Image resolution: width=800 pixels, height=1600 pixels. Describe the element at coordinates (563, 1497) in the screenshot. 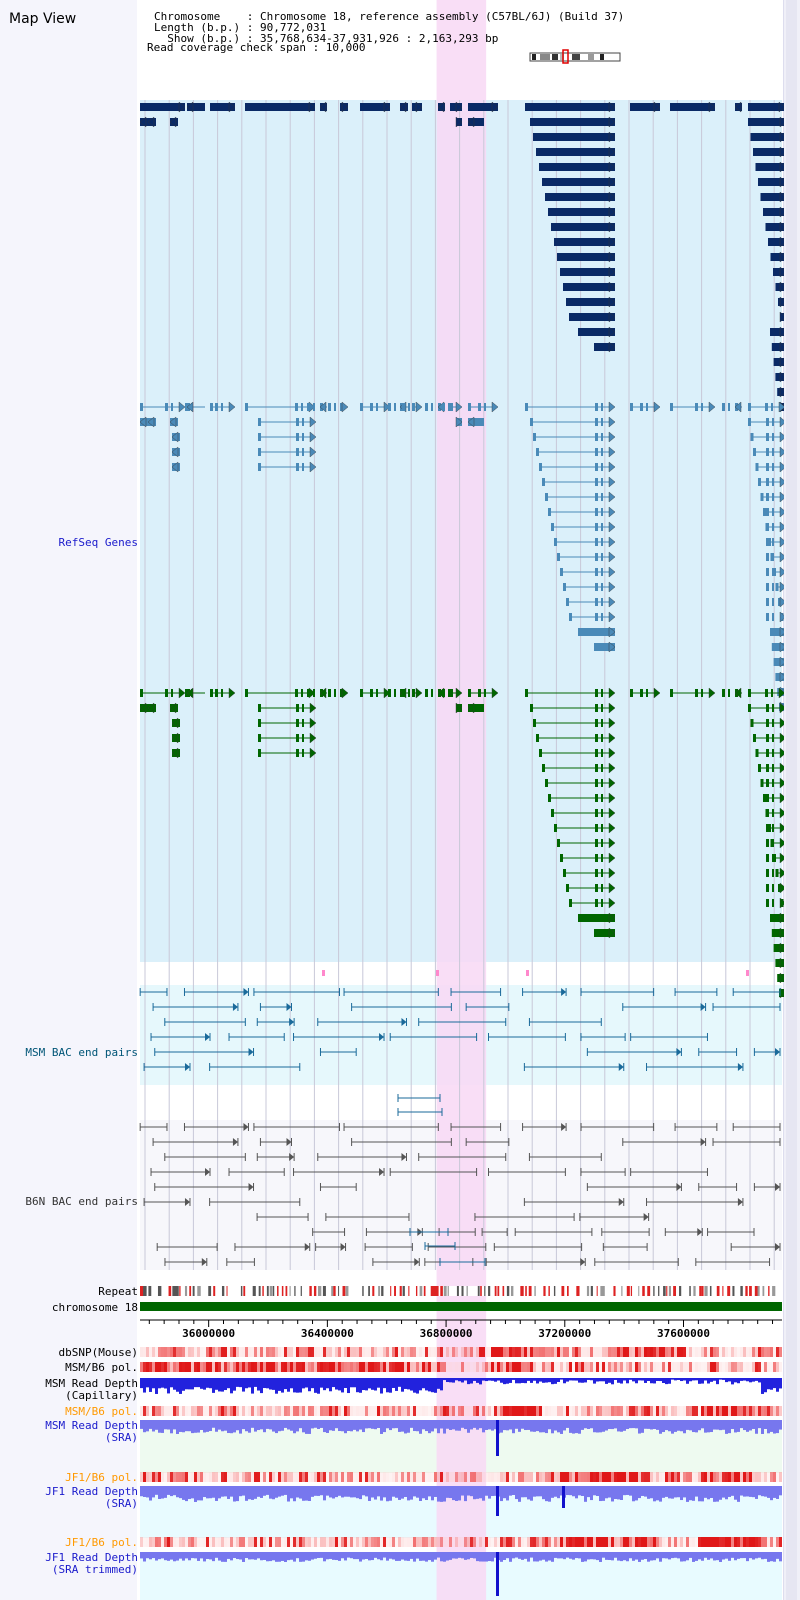

I see `jf1-depth-sra-spike` at that location.